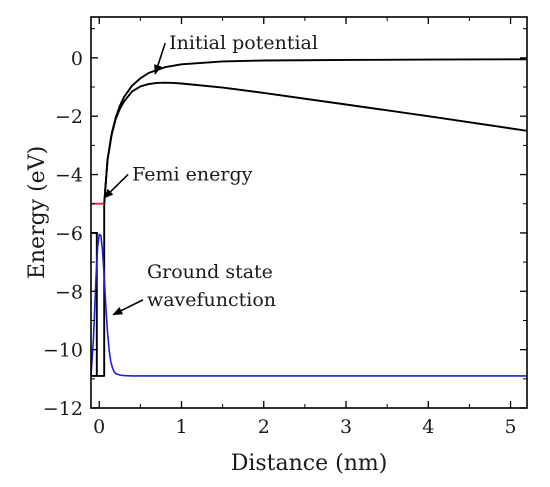 This screenshot has height=487, width=550. Describe the element at coordinates (69, 234) in the screenshot. I see `y-tick-label: −6` at that location.